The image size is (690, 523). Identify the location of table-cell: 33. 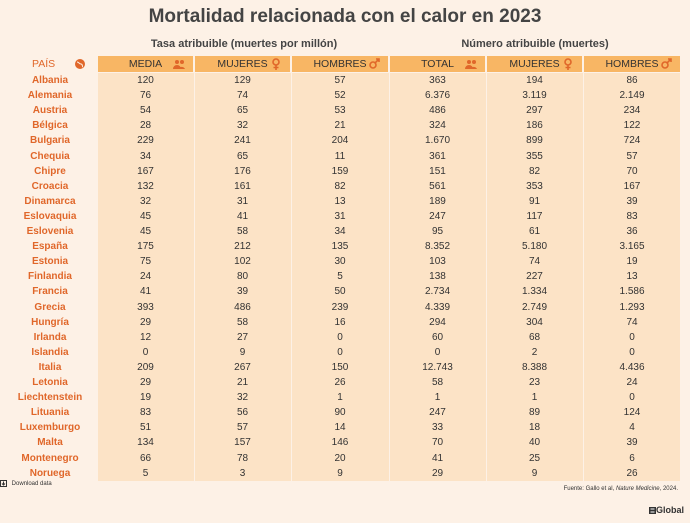
(437, 428).